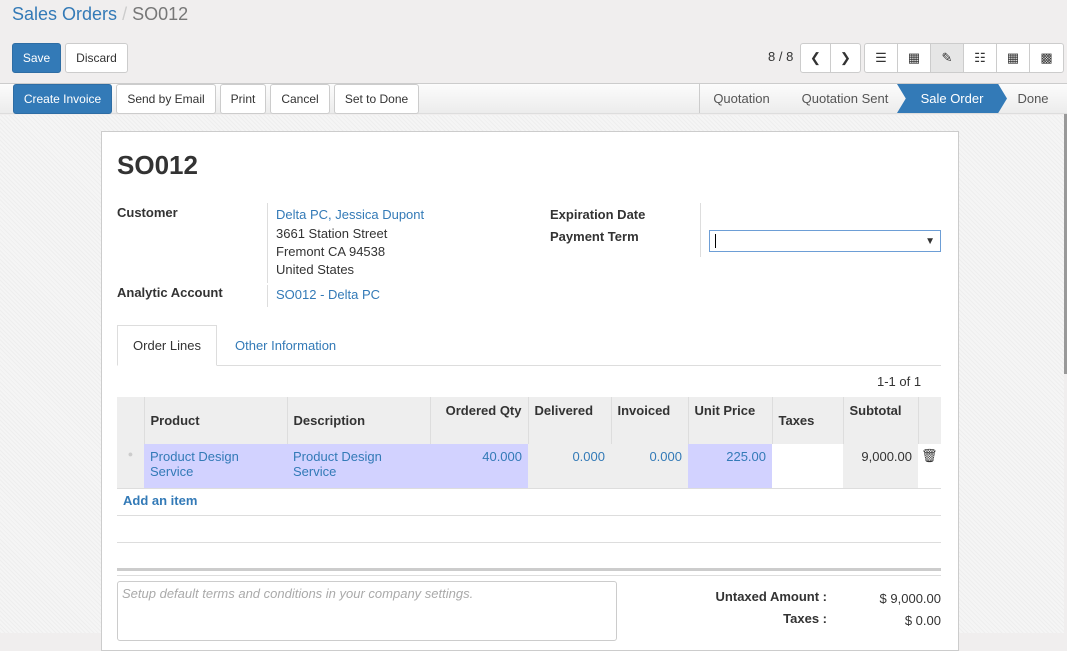 The image size is (1067, 651). Describe the element at coordinates (62, 99) in the screenshot. I see `create-invoice-button: Create Invoice` at that location.